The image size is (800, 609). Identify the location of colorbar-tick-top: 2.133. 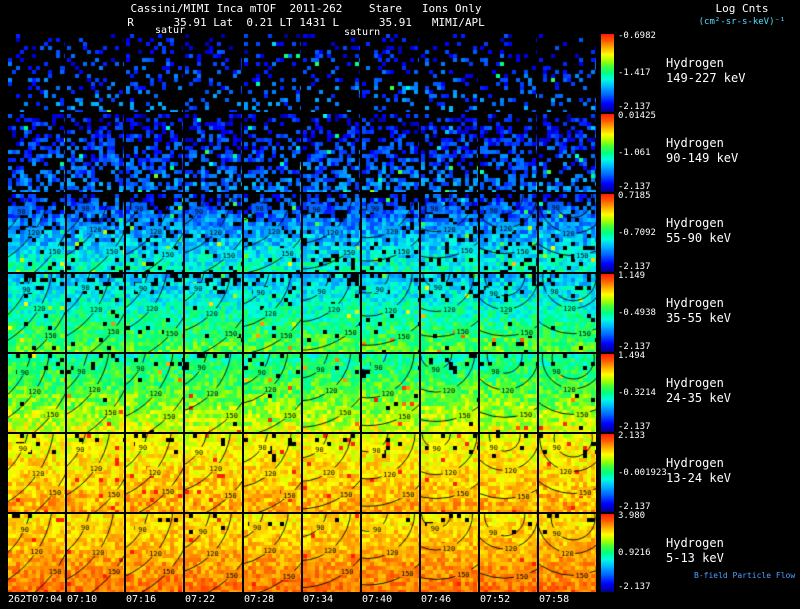
(632, 436).